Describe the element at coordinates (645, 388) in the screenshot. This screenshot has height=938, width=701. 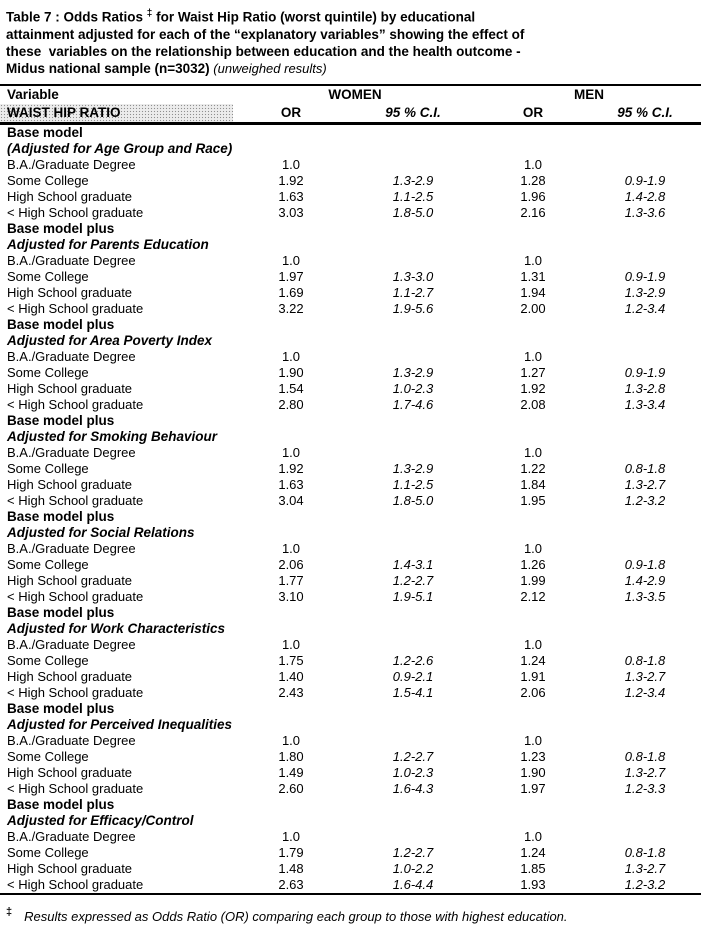
I see `men-ci-value: 1.3-2.8` at that location.